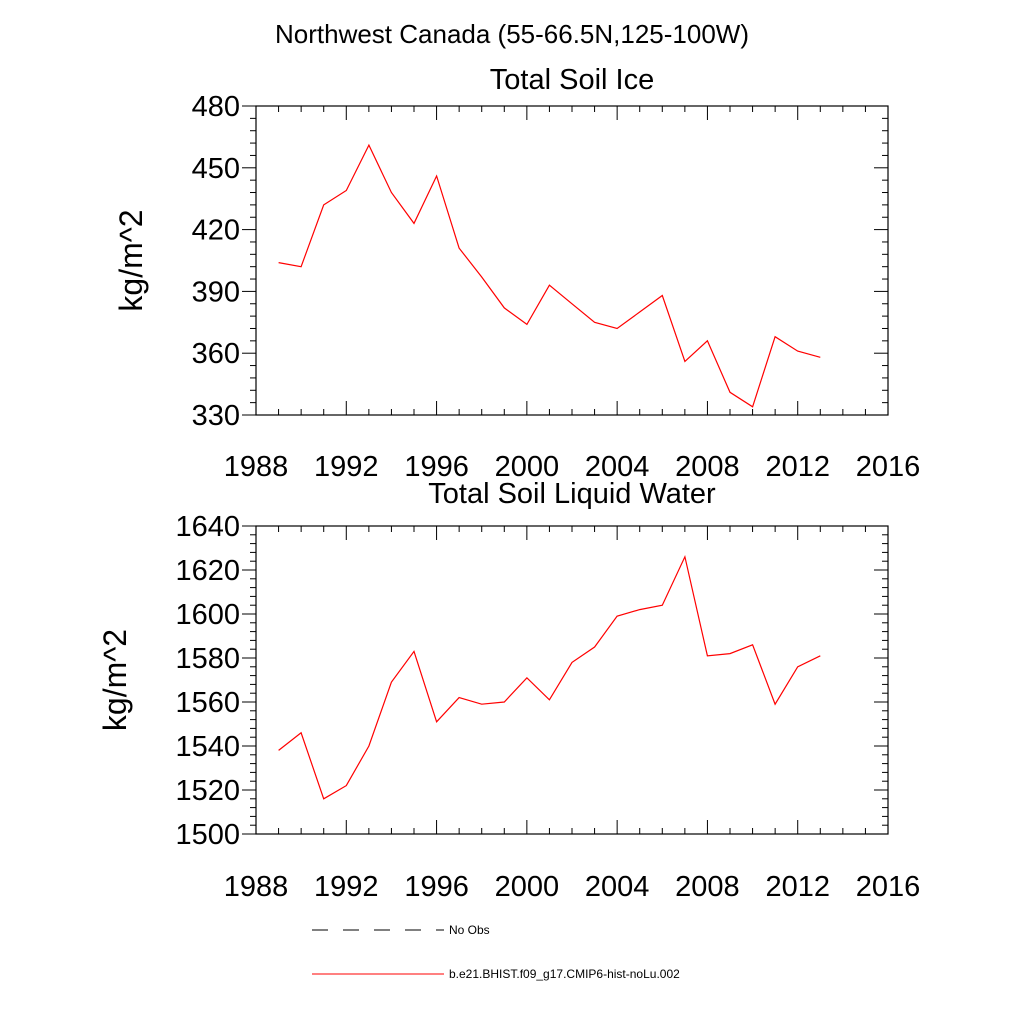 This screenshot has width=1024, height=1024. Describe the element at coordinates (216, 354) in the screenshot. I see `y-tick-label: 360` at that location.